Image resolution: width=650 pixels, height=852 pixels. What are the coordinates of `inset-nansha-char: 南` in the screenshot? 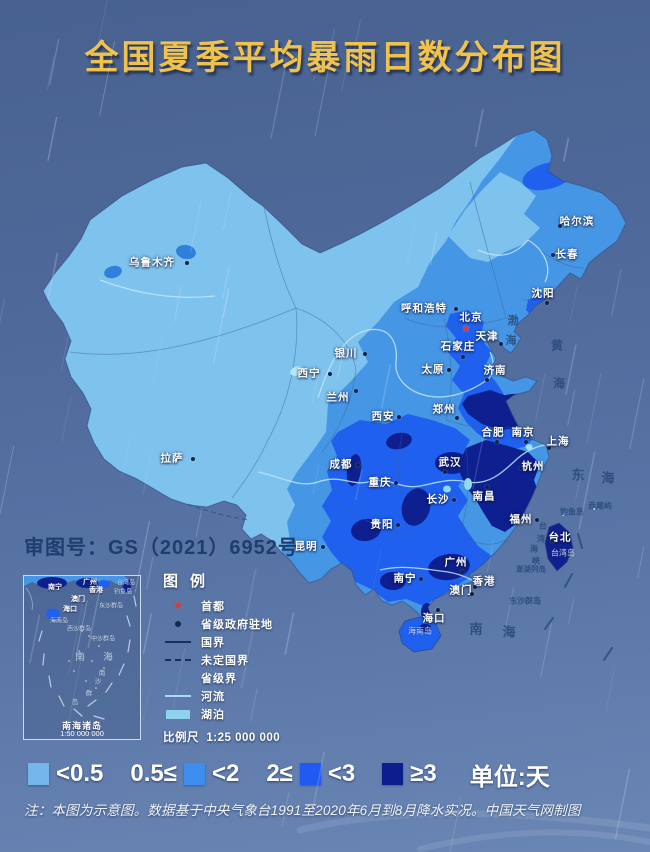 It's located at (102, 673).